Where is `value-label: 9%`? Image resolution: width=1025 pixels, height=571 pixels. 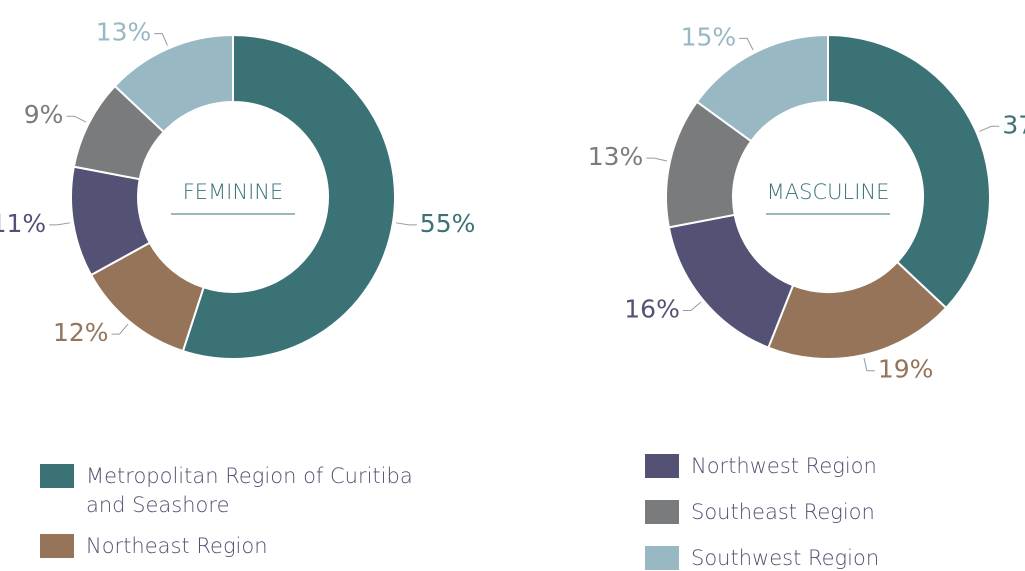
value-label: 9% is located at coordinates (44, 114).